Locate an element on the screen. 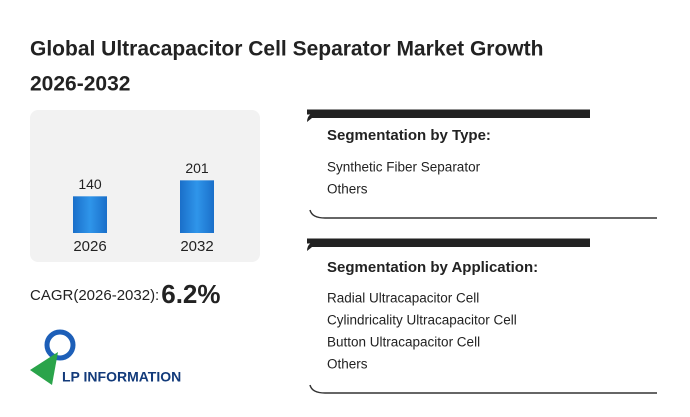  bar-chart: 140 2026 201 2032 is located at coordinates (143, 207).